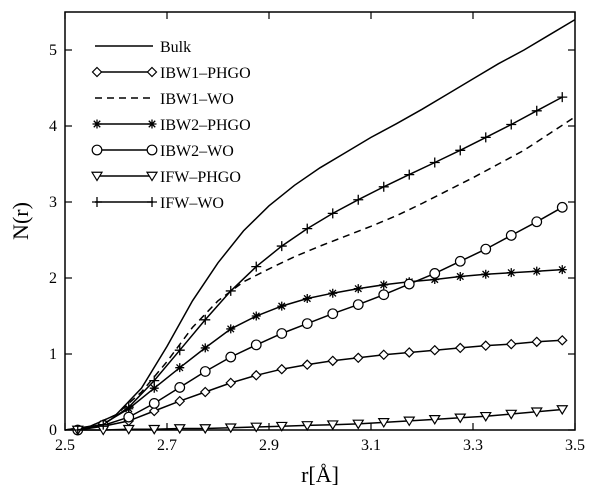  I want to click on legend-item-ifw-phgo: IFW–PHGO, so click(165, 177).